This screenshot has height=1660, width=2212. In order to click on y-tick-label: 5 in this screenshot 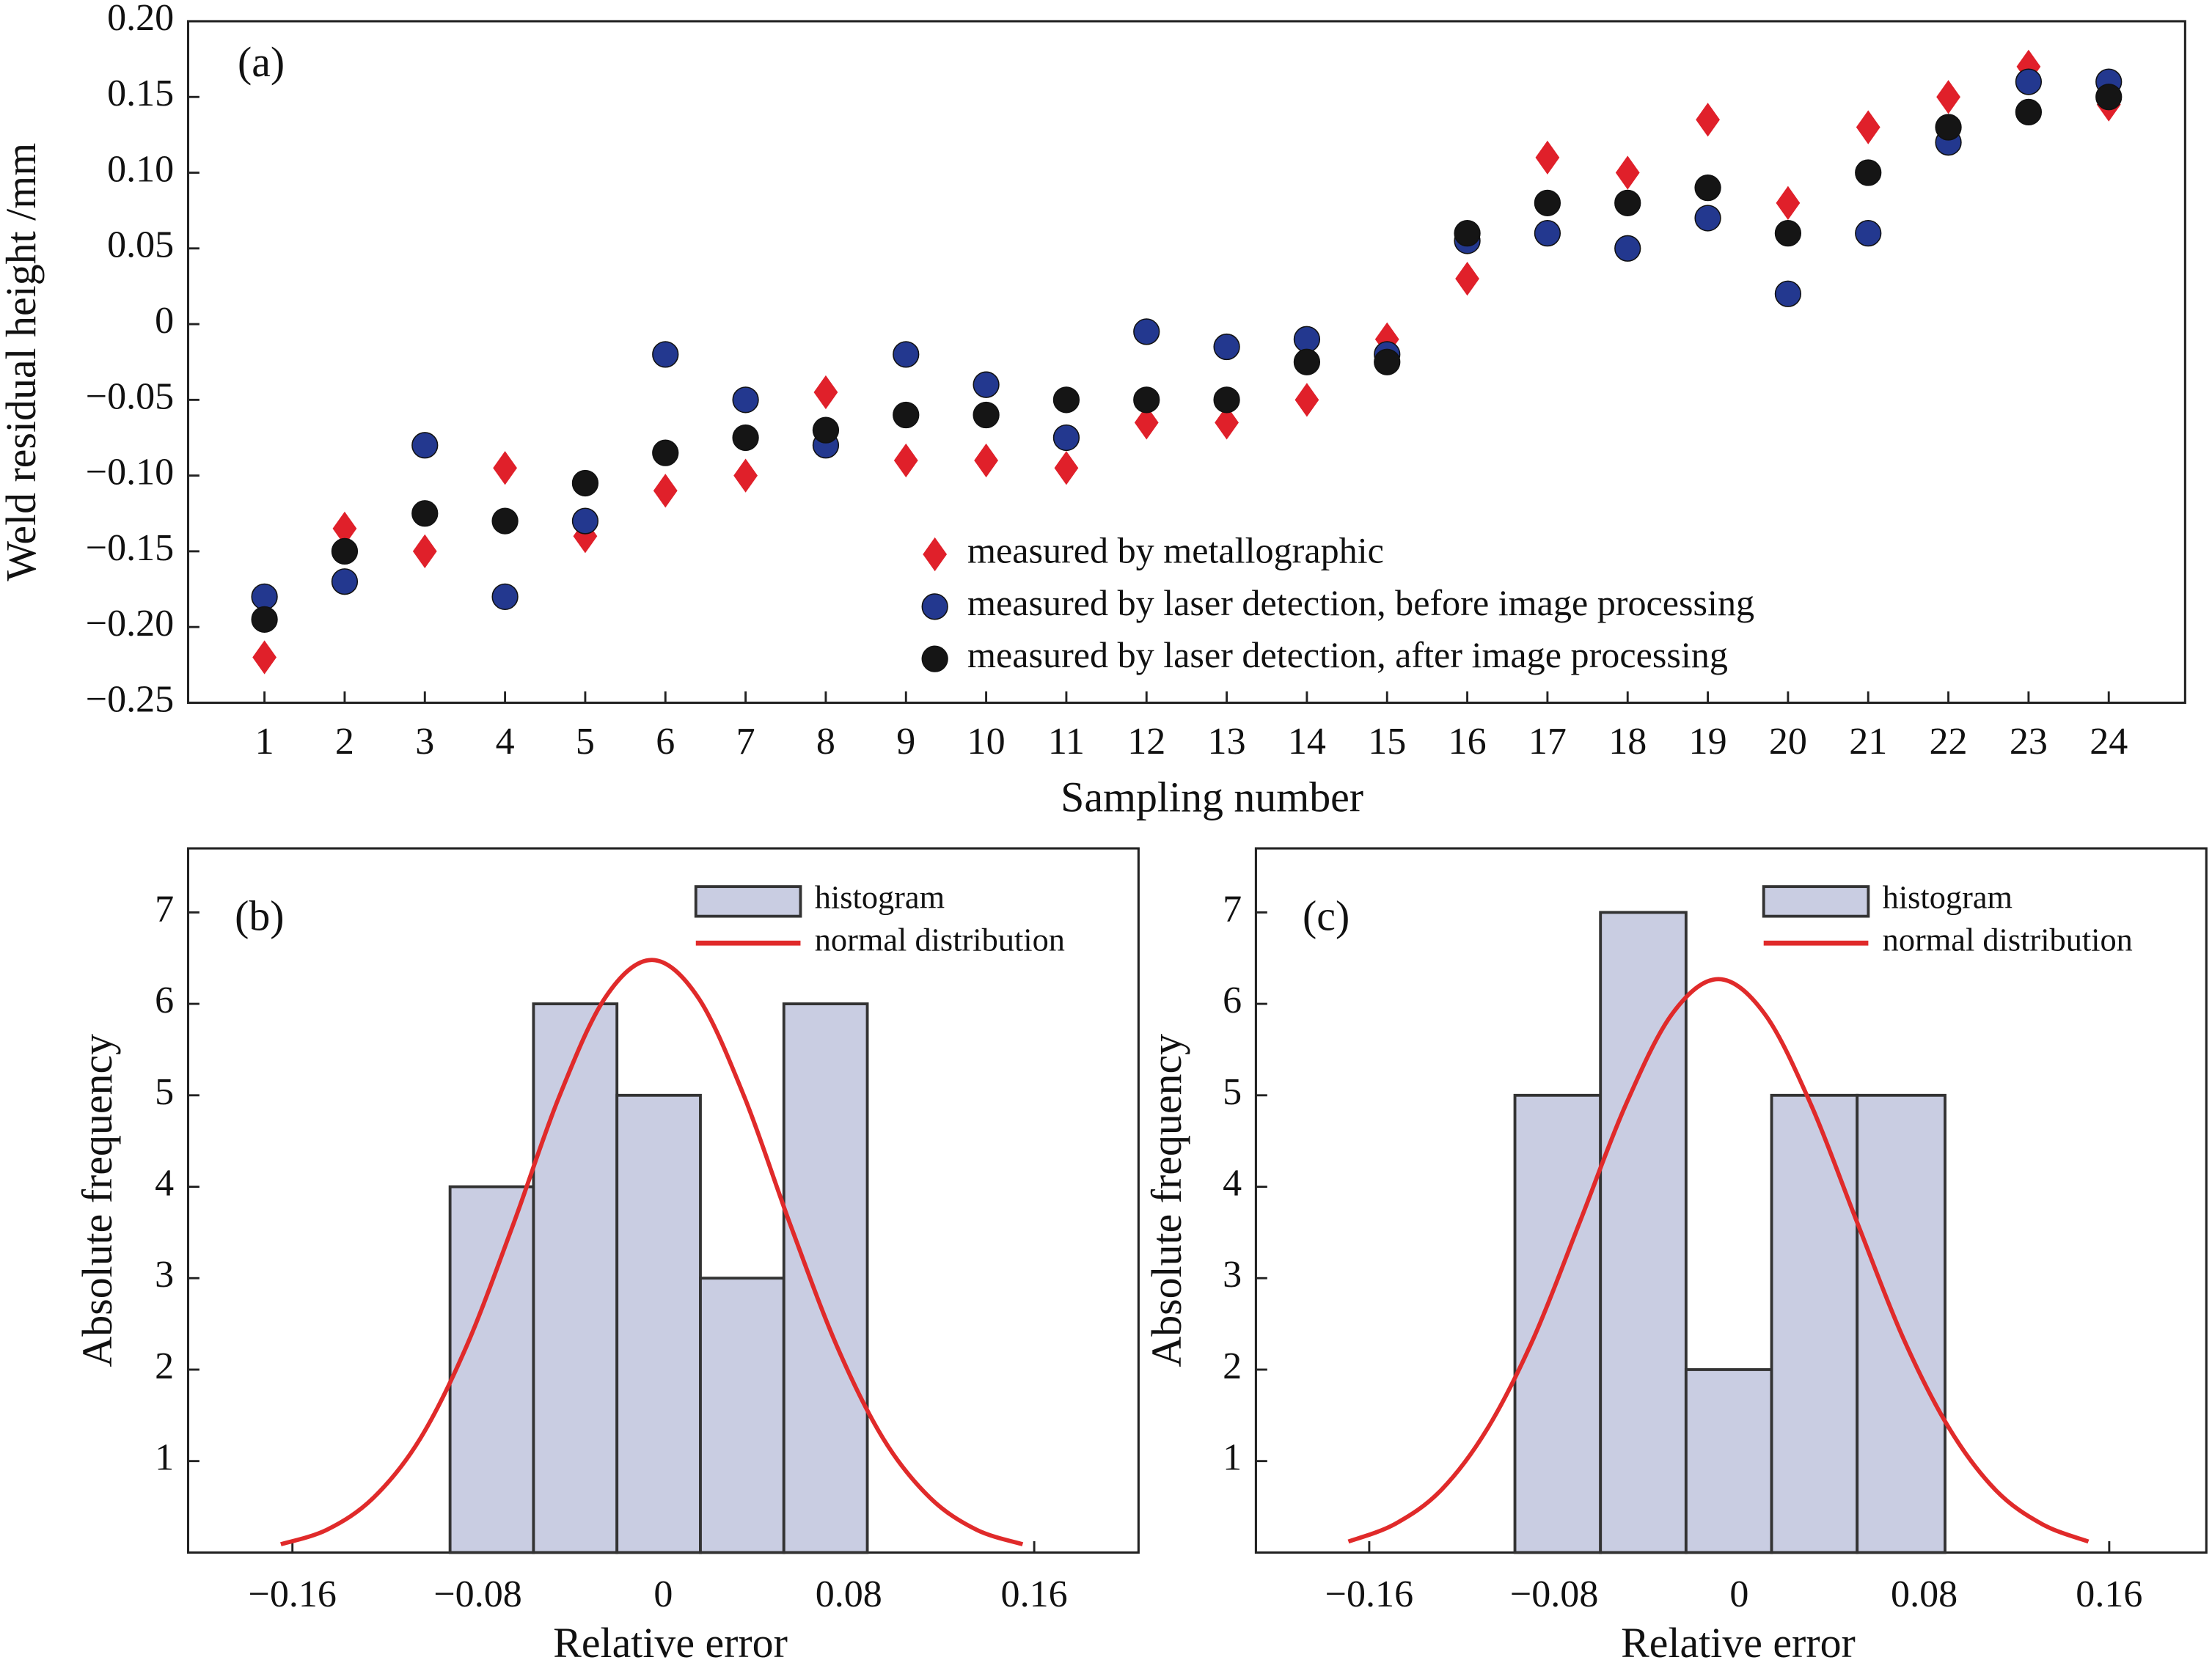, I will do `click(1232, 1092)`.